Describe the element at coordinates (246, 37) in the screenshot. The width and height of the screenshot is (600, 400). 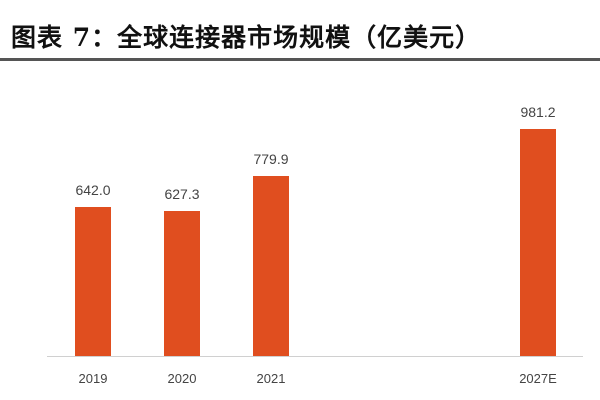
I see `chart-title: 图表 7：全球连接器市场规模（亿美元）` at that location.